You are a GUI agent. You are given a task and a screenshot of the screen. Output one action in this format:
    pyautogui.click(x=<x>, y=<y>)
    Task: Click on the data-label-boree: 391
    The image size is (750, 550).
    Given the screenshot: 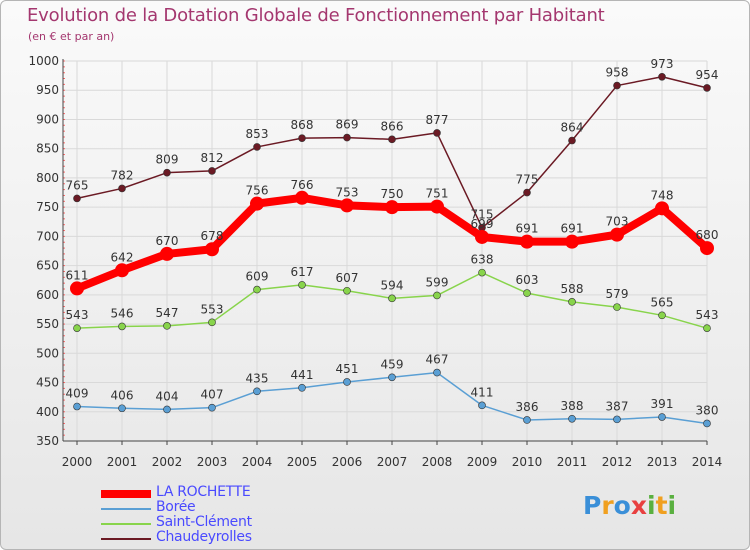 What is the action you would take?
    pyautogui.click(x=662, y=404)
    